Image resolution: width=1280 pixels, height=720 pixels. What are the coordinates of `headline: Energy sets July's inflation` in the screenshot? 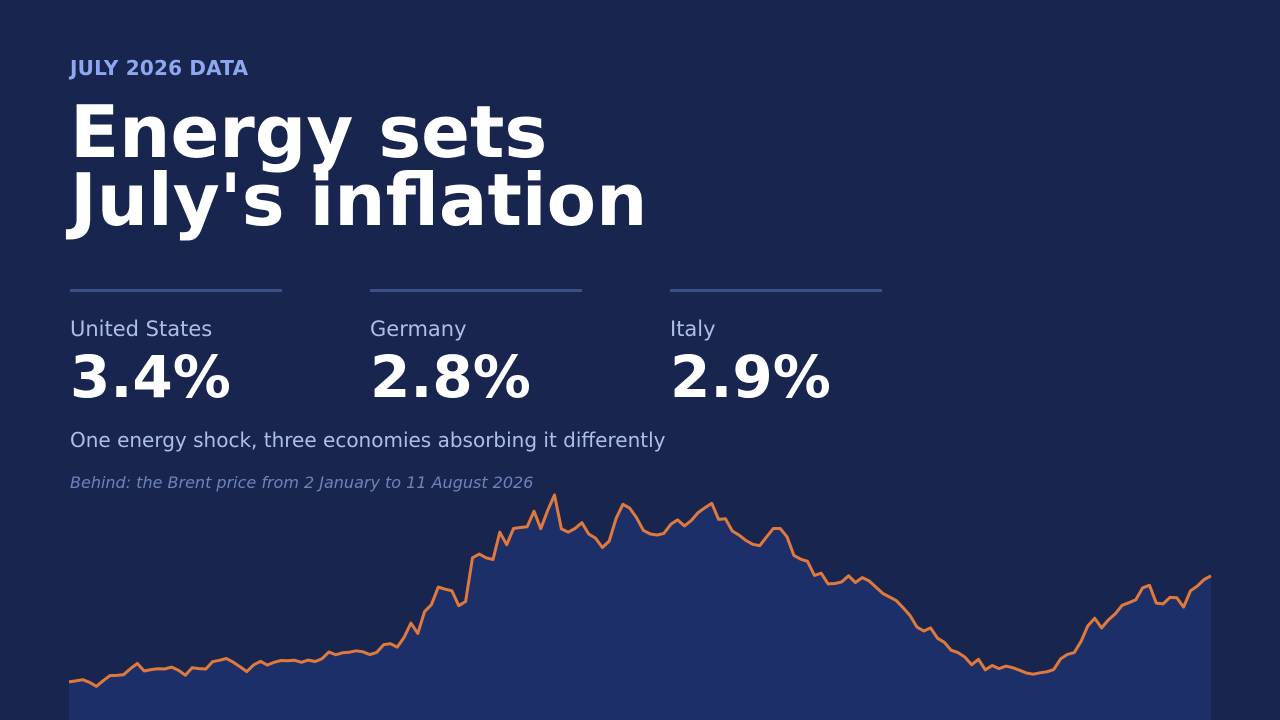 It's located at (359, 166).